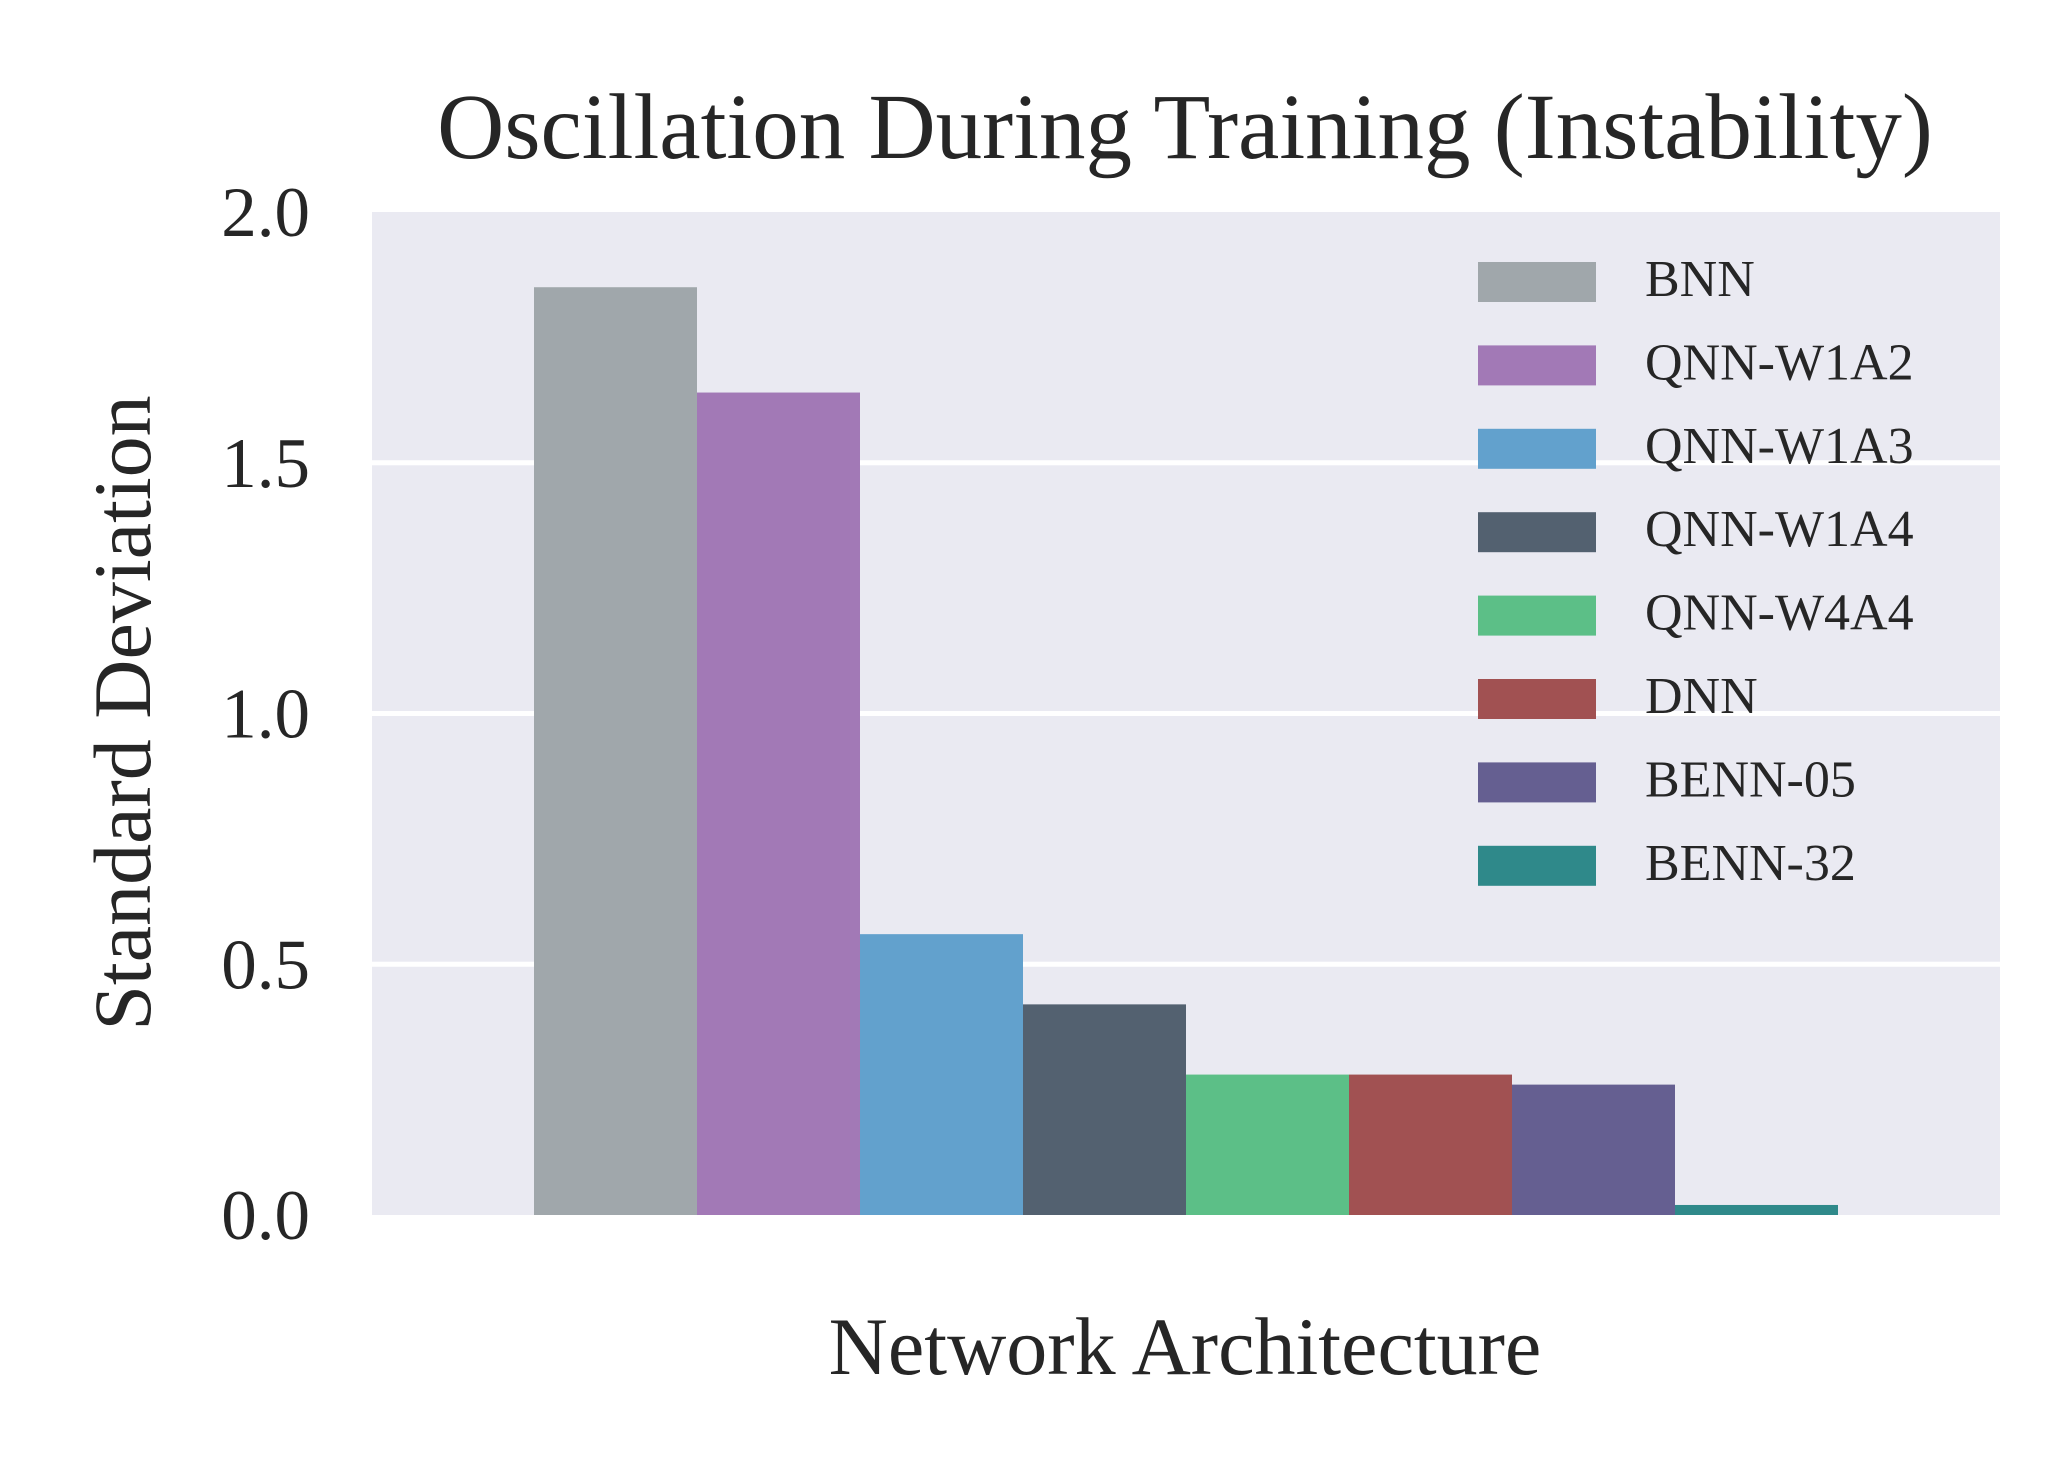 The height and width of the screenshot is (1475, 2070). I want to click on legend-label: DNN, so click(1701, 696).